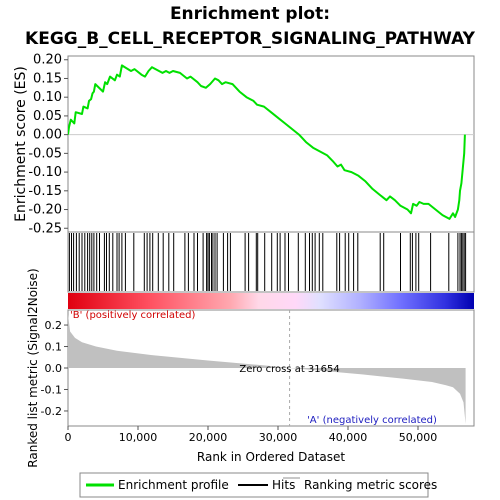  What do you see at coordinates (267, 262) in the screenshot?
I see `hit-lines` at bounding box center [267, 262].